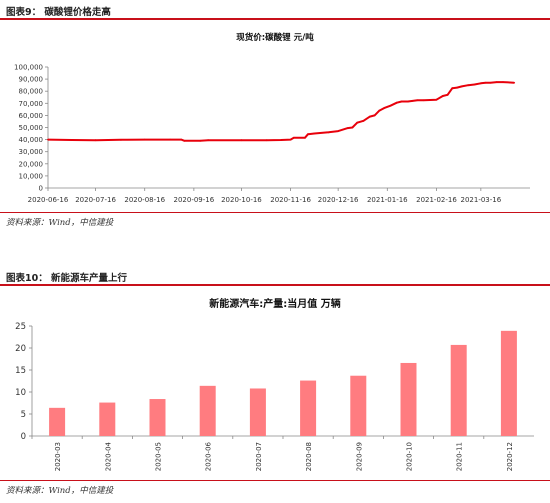 The width and height of the screenshot is (550, 503). Describe the element at coordinates (23, 415) in the screenshot. I see `y-tick-label: 5` at that location.